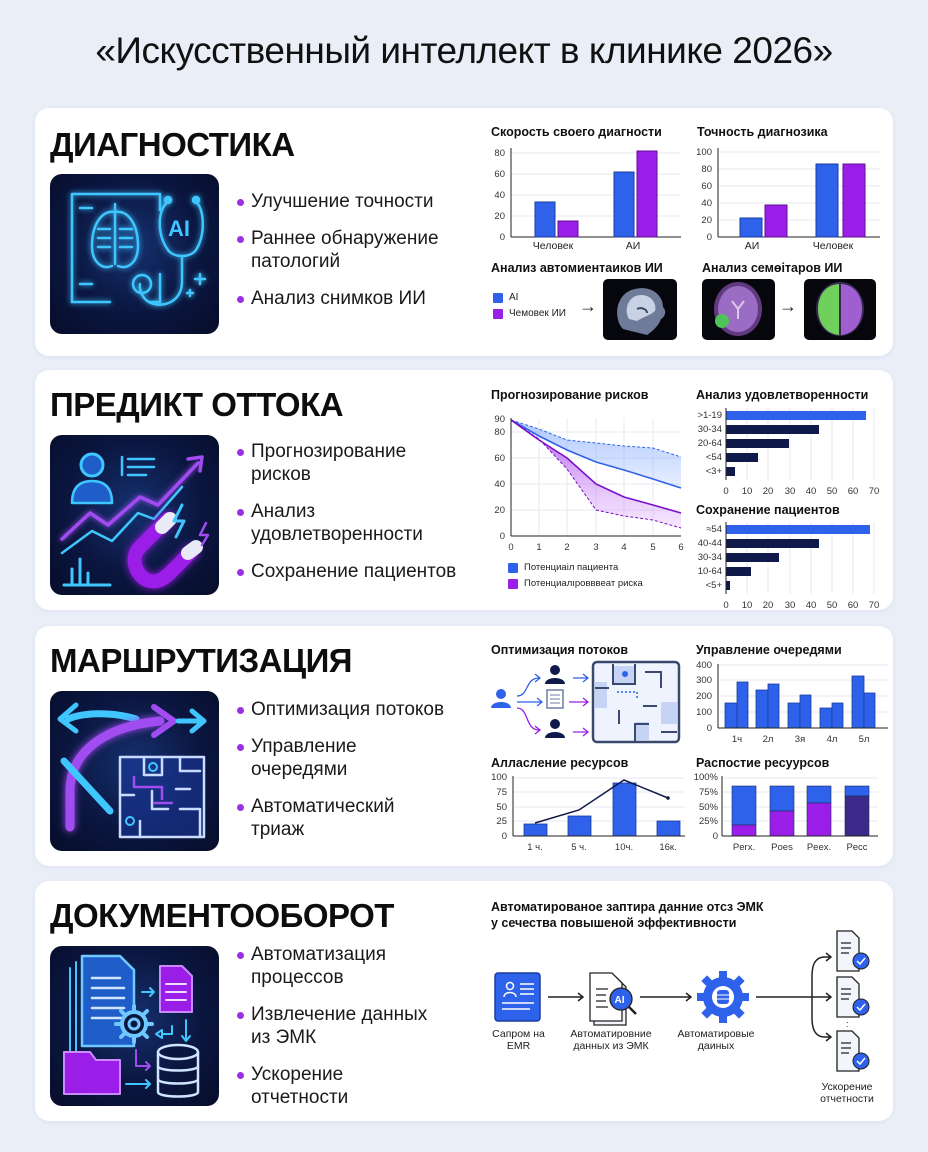 The width and height of the screenshot is (928, 1152). What do you see at coordinates (498, 297) in the screenshot?
I see `legend-swatch-ai` at bounding box center [498, 297].